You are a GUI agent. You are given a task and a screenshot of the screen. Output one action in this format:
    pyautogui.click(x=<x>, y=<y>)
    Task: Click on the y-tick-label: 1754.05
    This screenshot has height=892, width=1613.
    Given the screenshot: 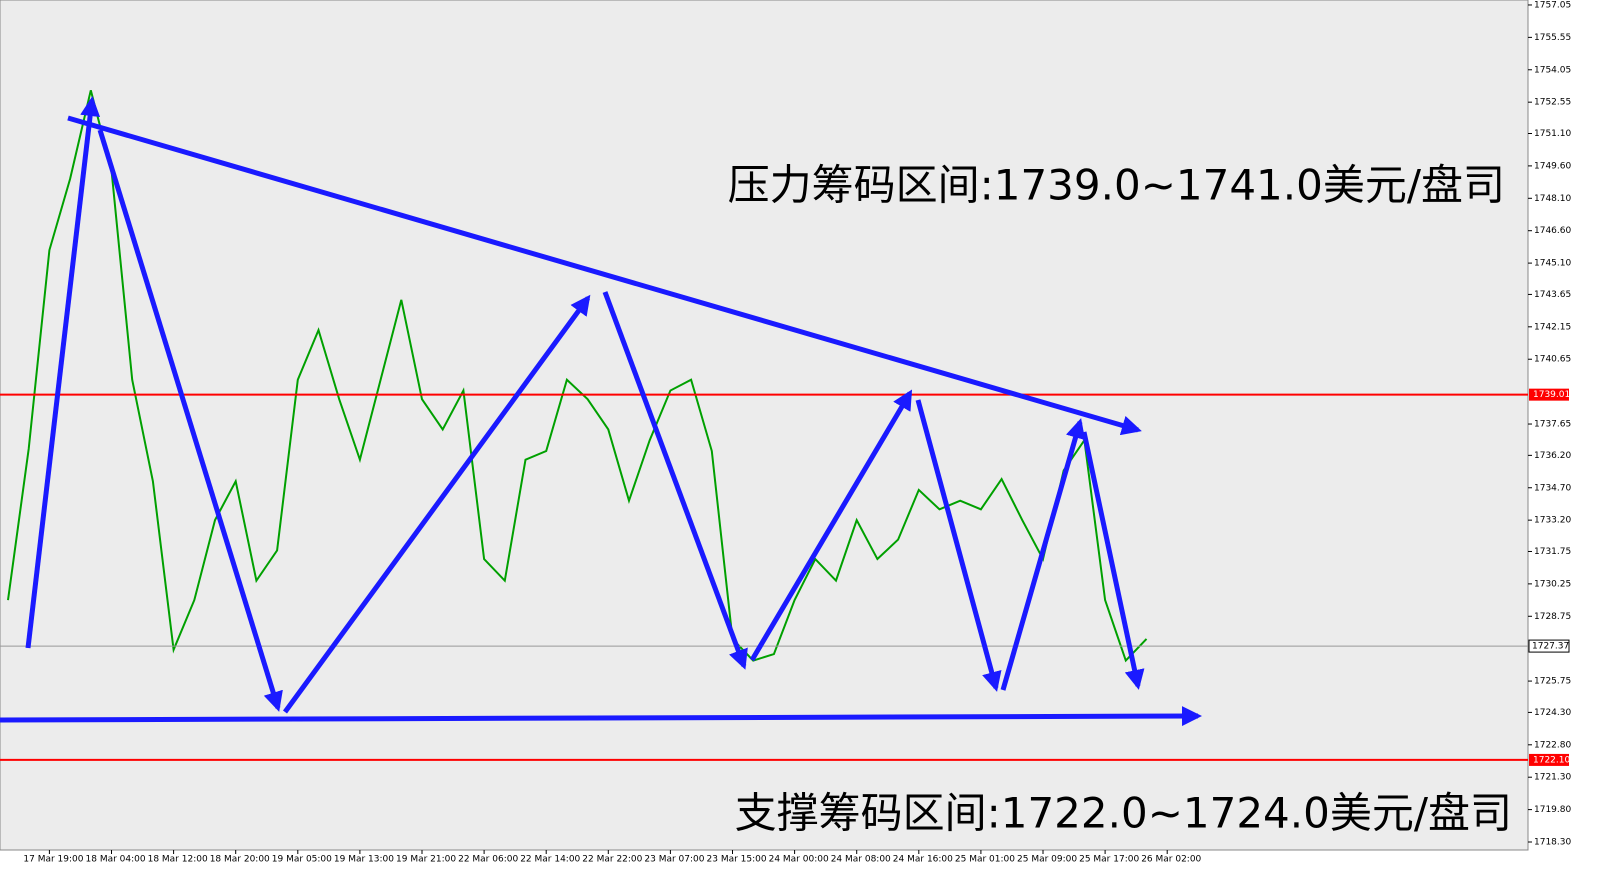 What is the action you would take?
    pyautogui.click(x=1552, y=70)
    